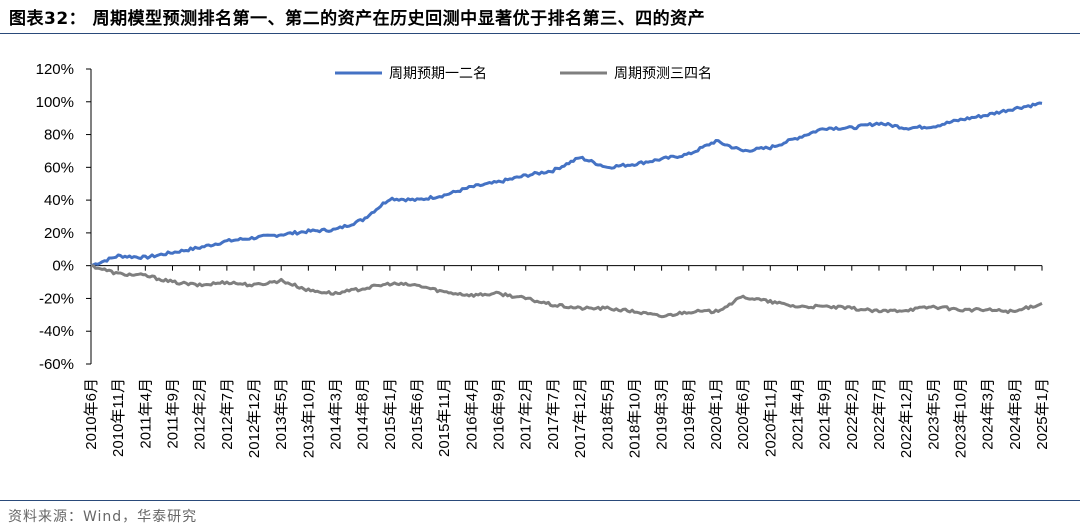 This screenshot has width=1080, height=529. I want to click on x-tick-label: 2021年9月, so click(825, 414).